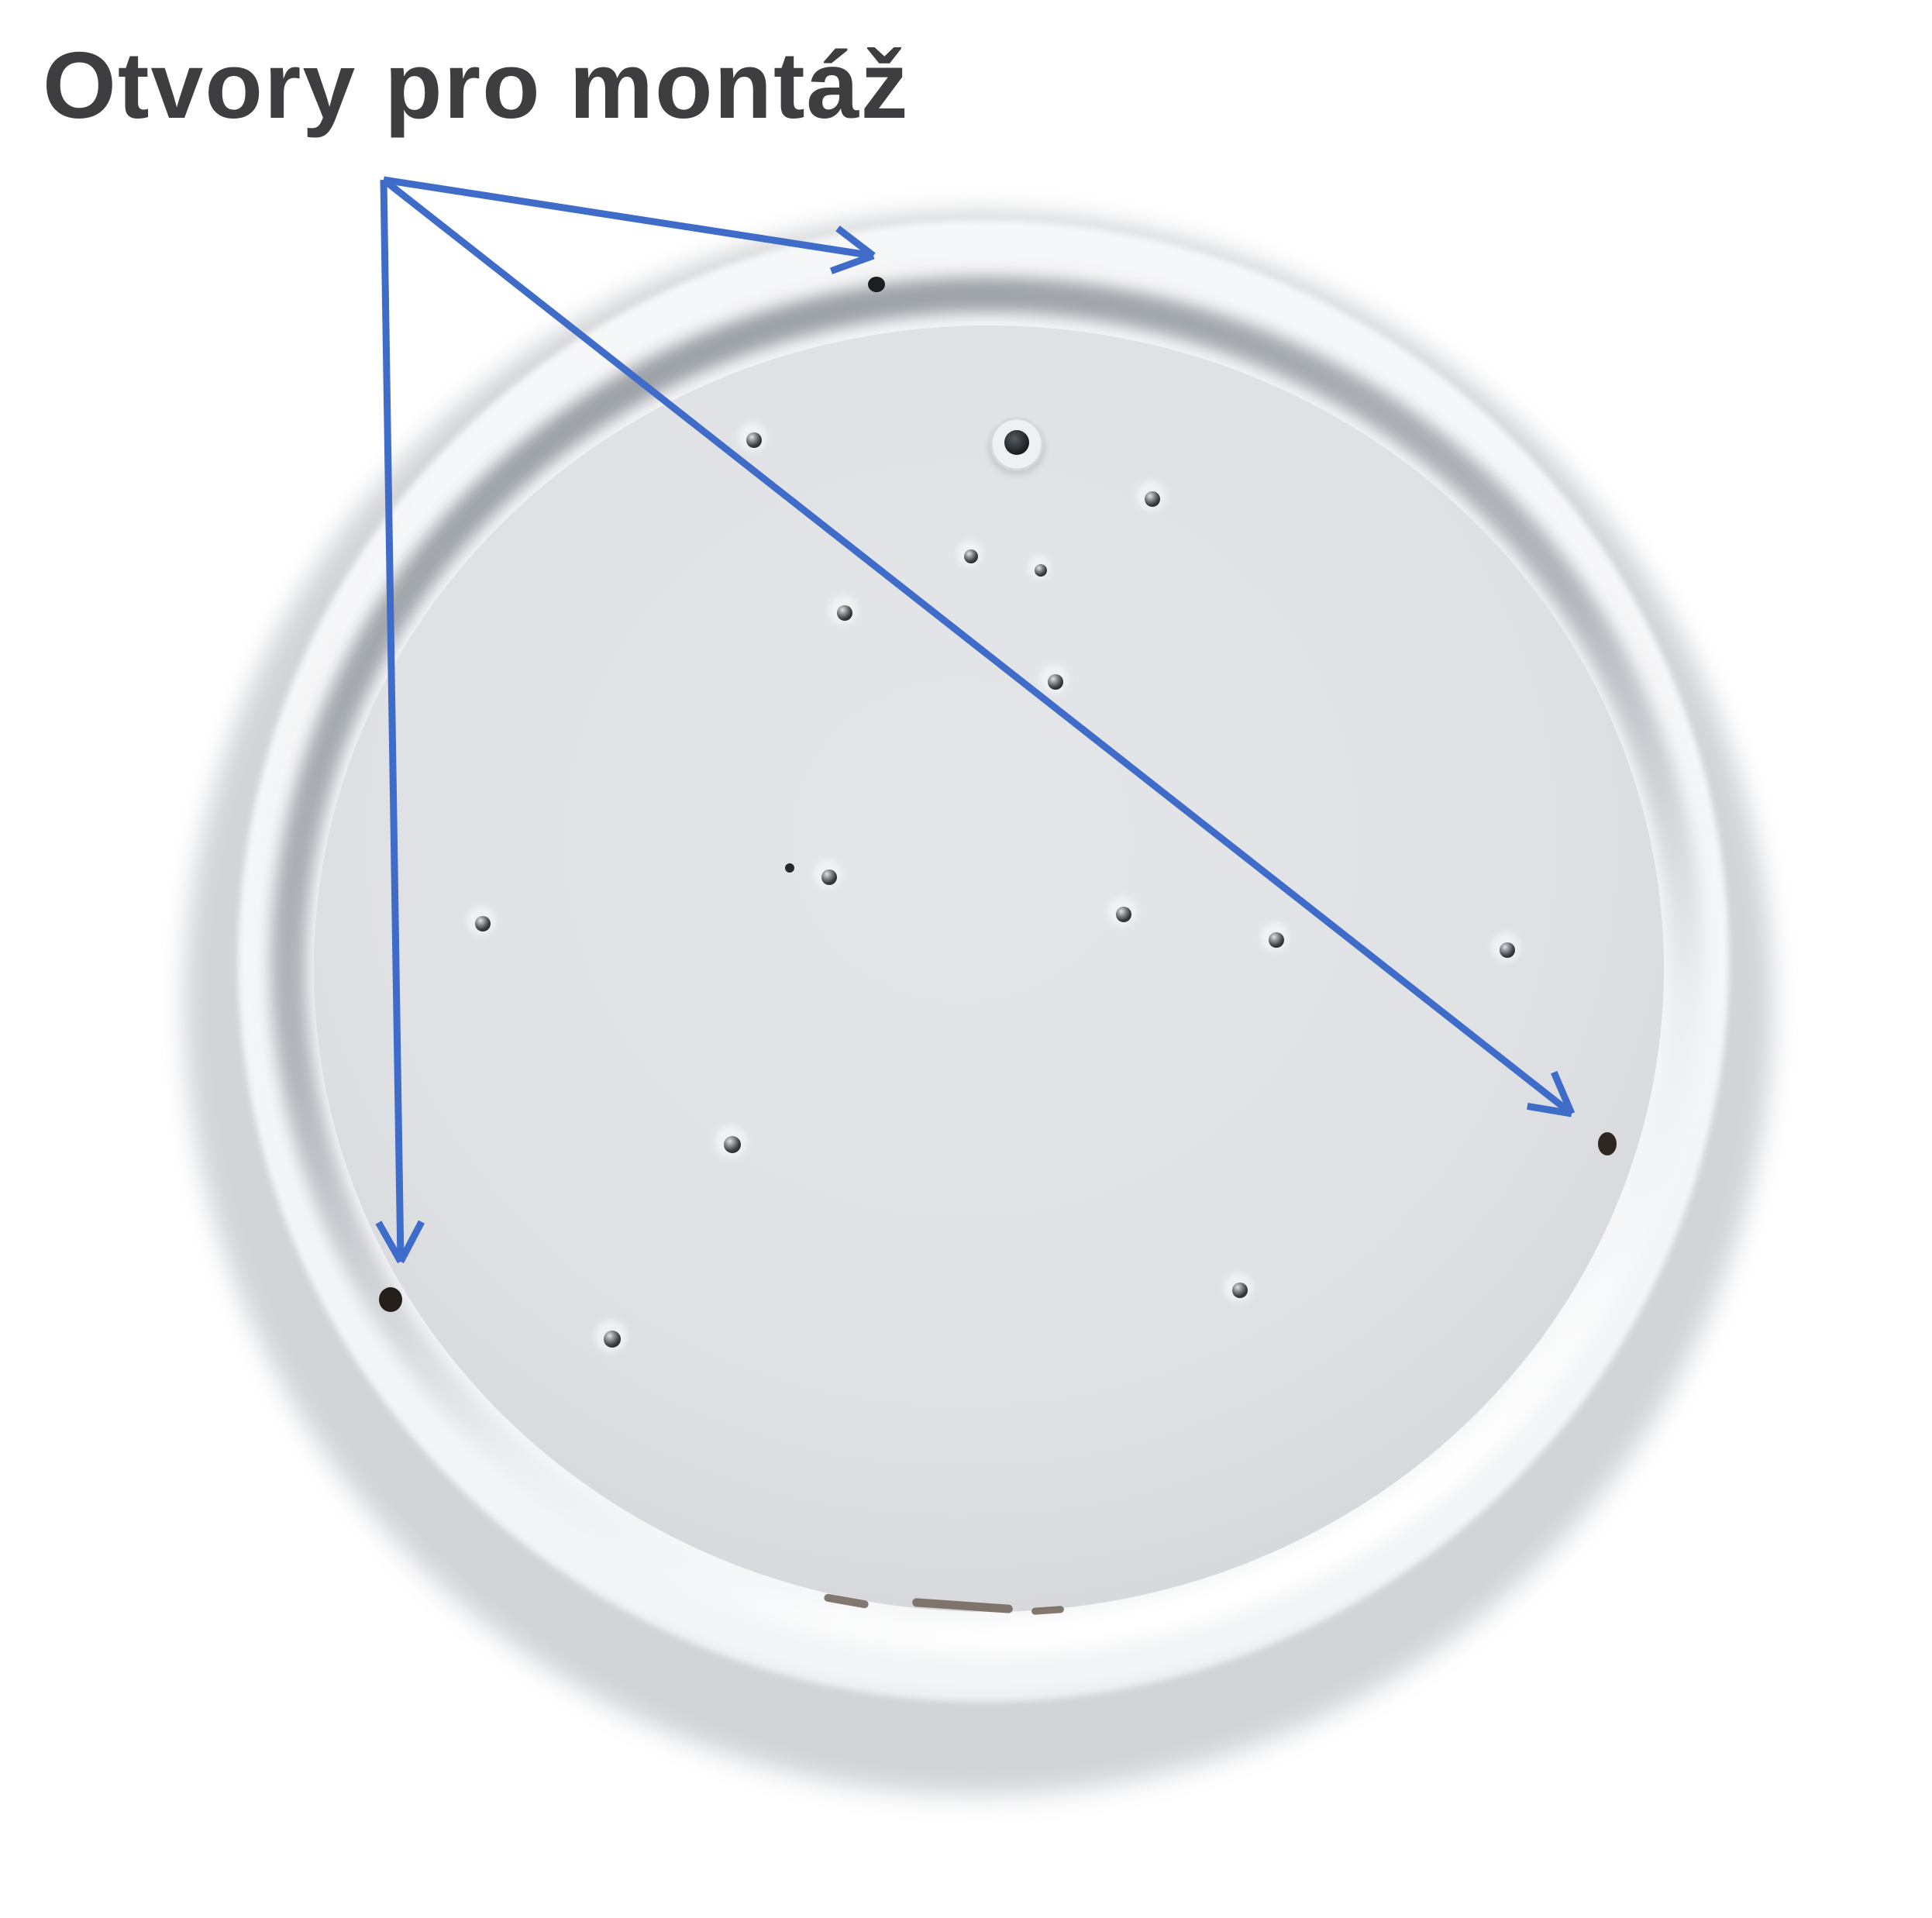 The width and height of the screenshot is (1932, 1918). I want to click on bottom-edge-vents, so click(944, 1604).